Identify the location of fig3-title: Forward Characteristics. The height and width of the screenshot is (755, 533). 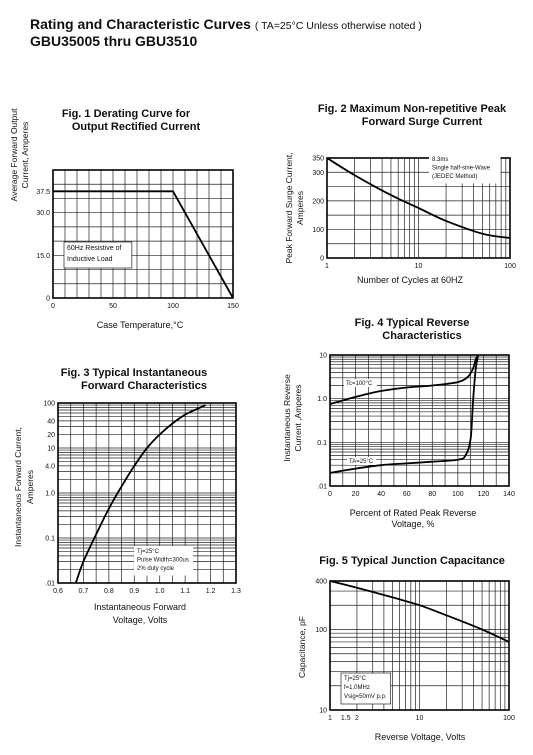
(144, 386).